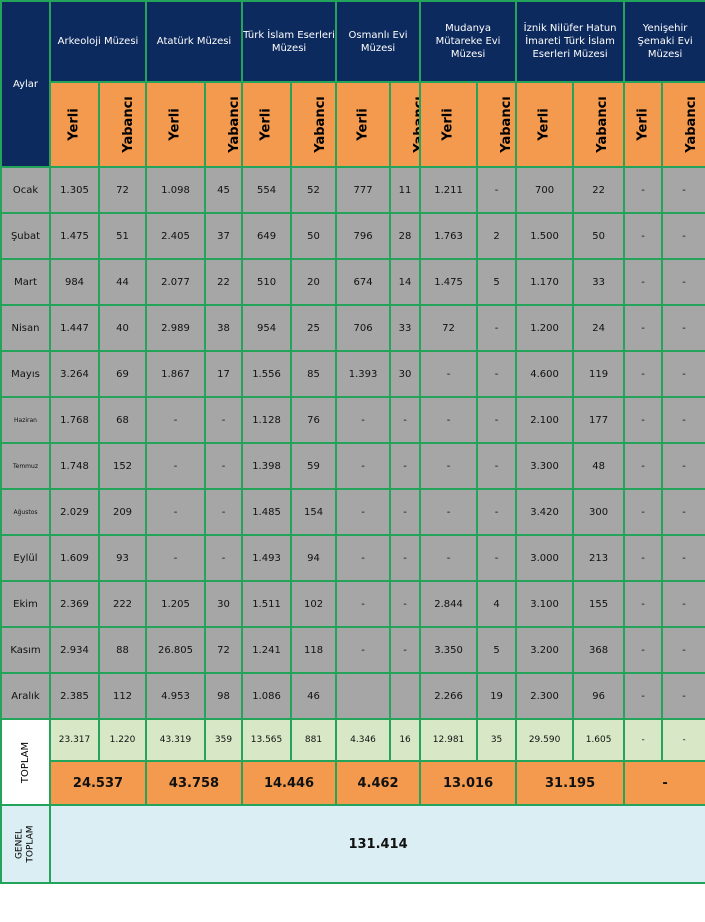  I want to click on visitor-count-cell: 1.485, so click(267, 512).